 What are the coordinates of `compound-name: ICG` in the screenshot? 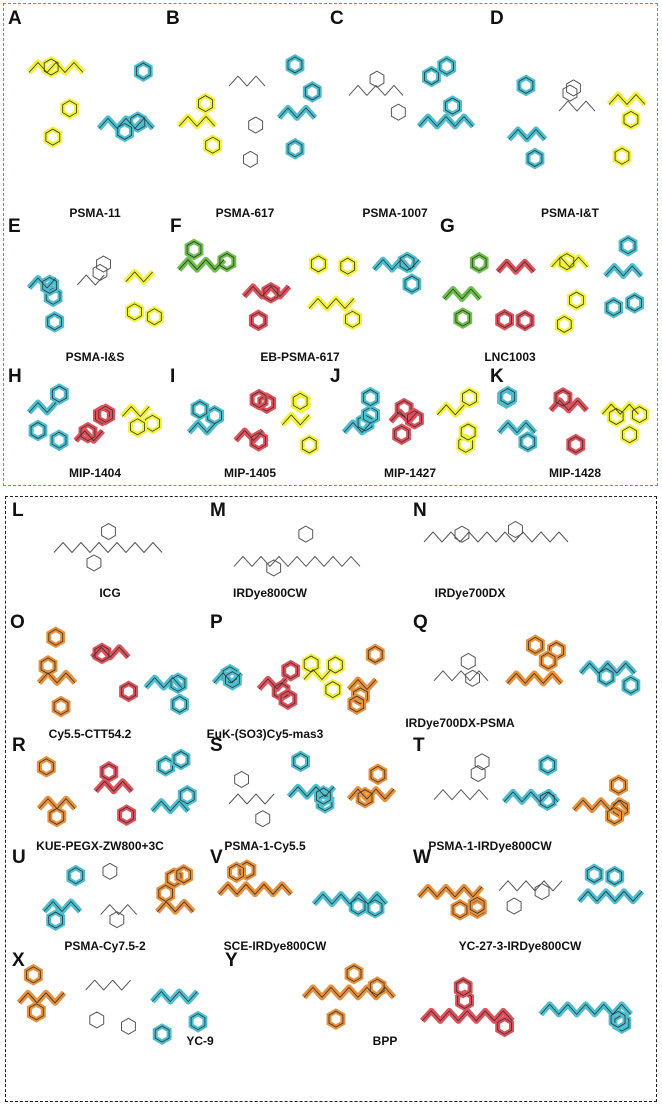 It's located at (110, 593).